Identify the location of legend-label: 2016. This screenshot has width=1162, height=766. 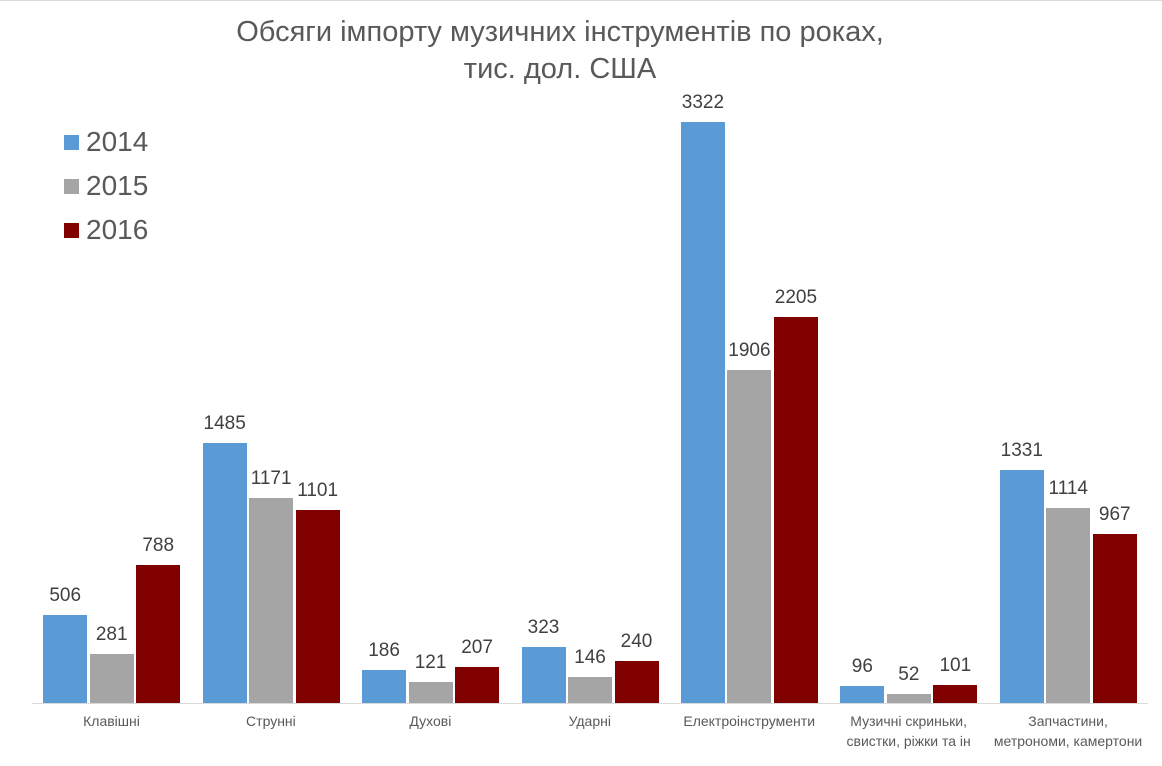
(117, 229).